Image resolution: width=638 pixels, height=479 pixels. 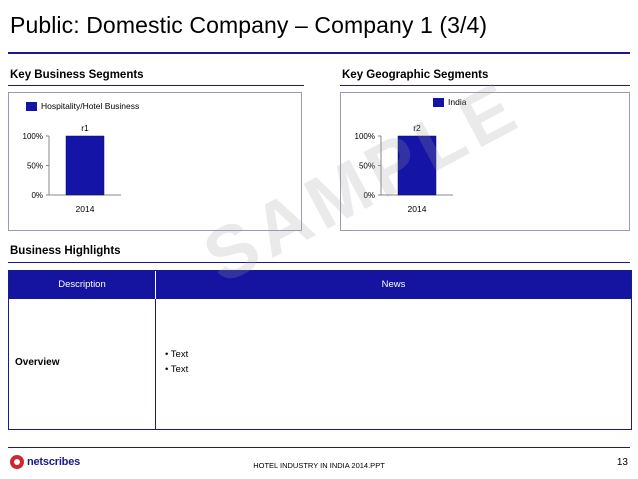 I want to click on business-segments-rule, so click(x=156, y=85).